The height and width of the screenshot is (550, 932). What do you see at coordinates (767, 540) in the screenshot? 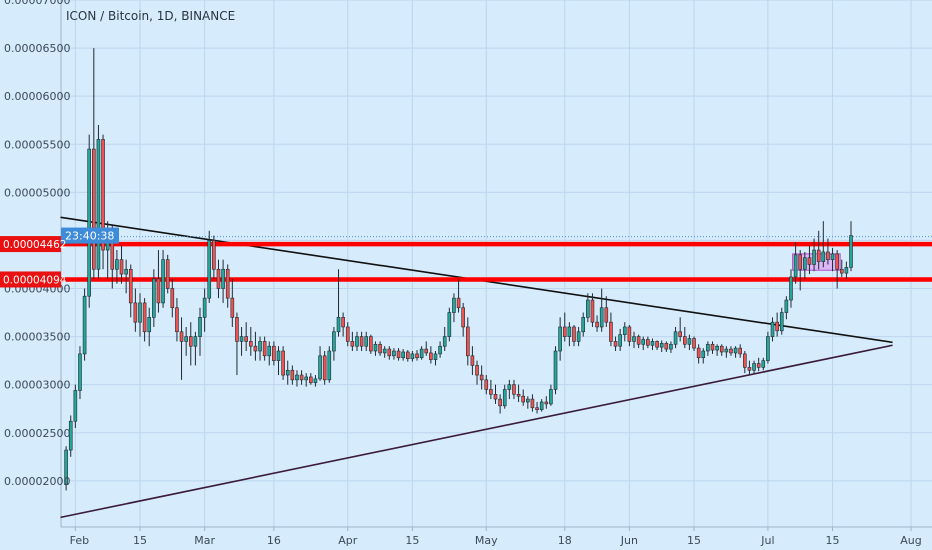
I see `x-tick-label: Jul` at bounding box center [767, 540].